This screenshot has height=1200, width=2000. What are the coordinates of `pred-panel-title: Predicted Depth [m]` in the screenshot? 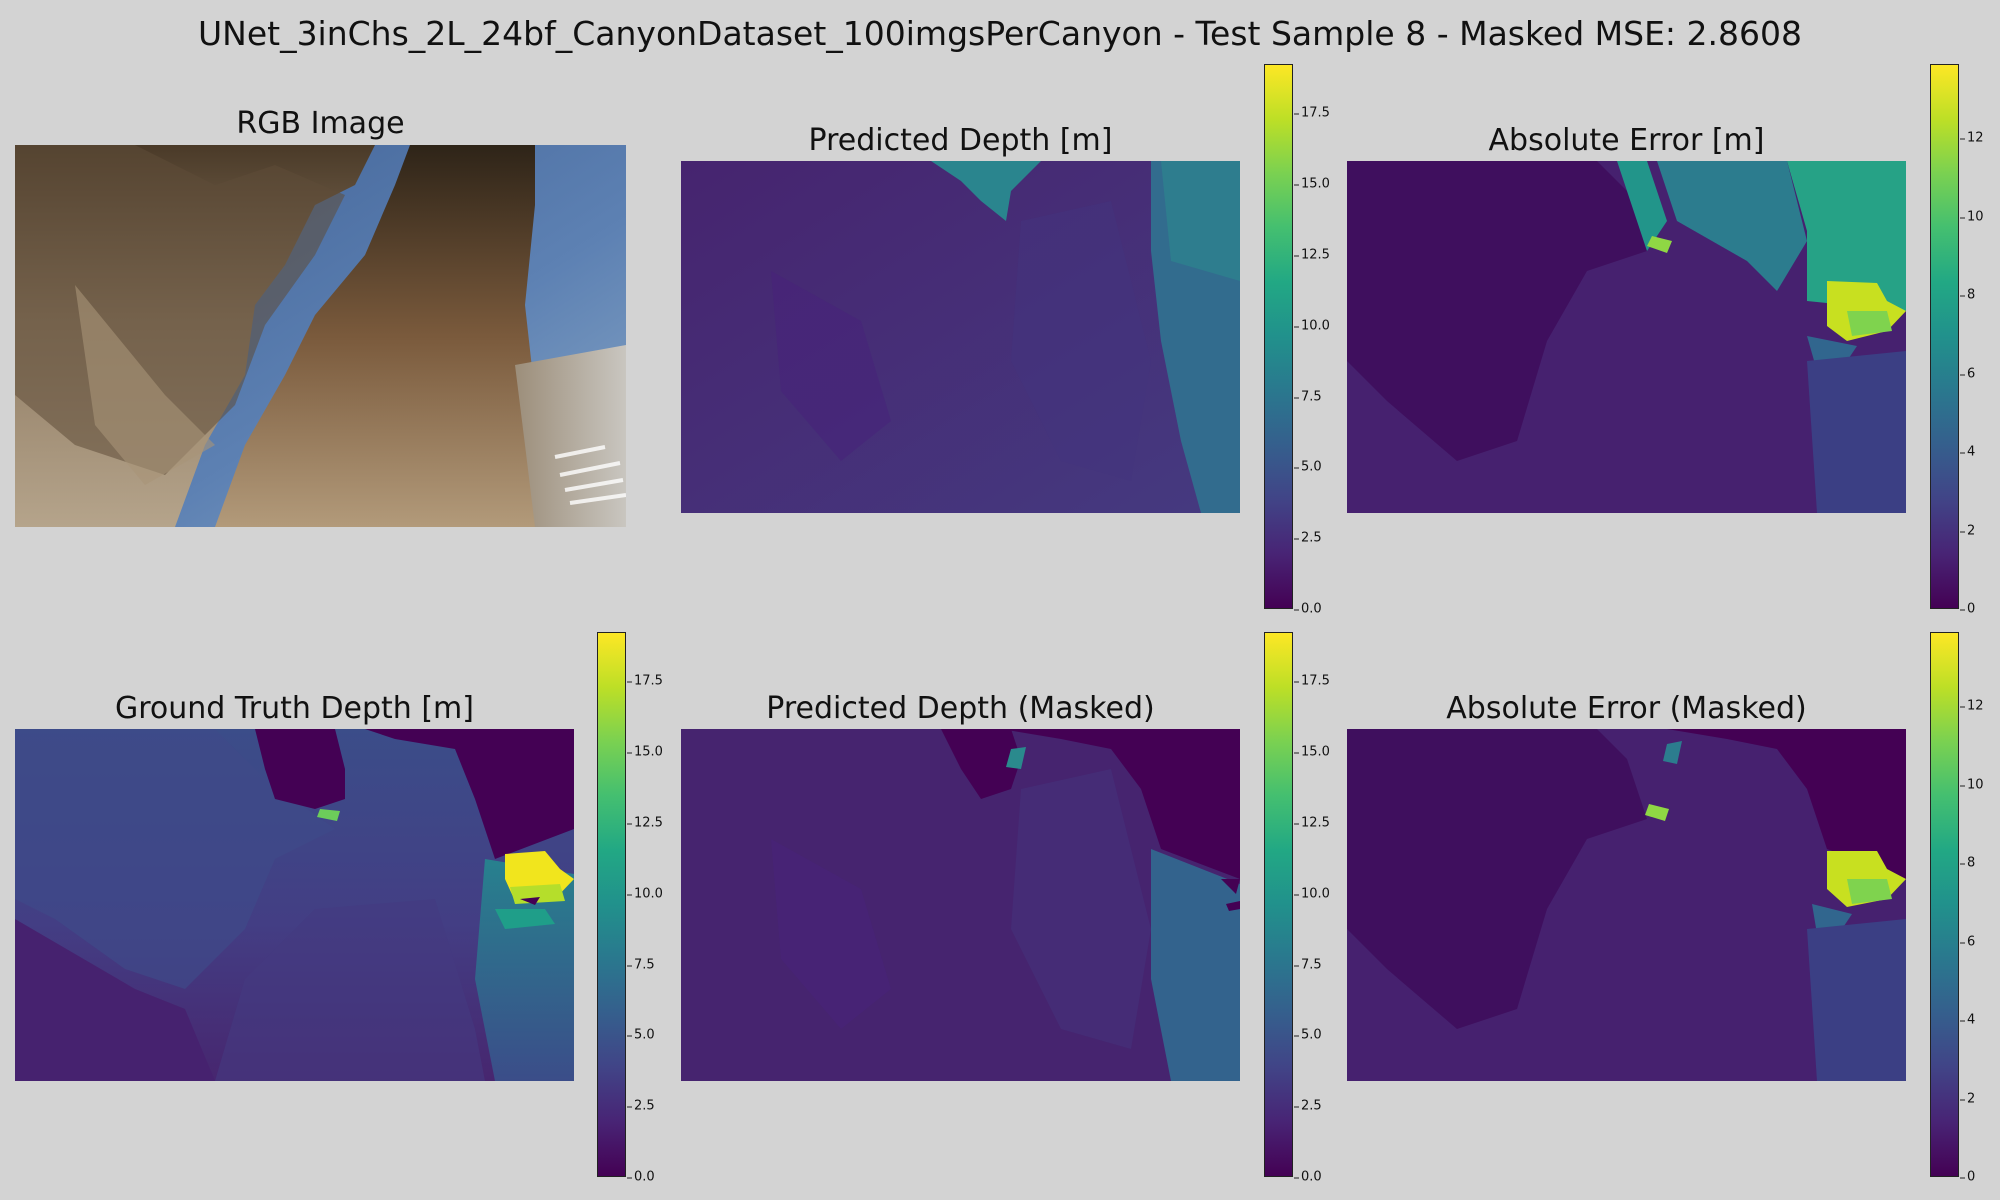 It's located at (960, 140).